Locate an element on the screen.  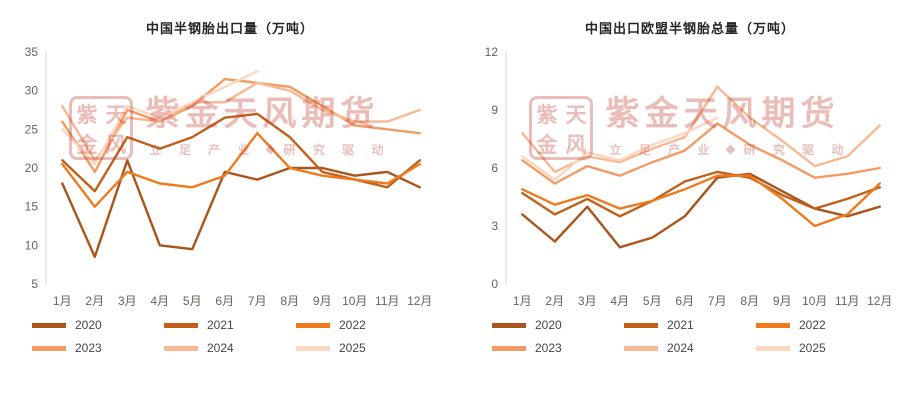
y-tick-label: 0 is located at coordinates (494, 284).